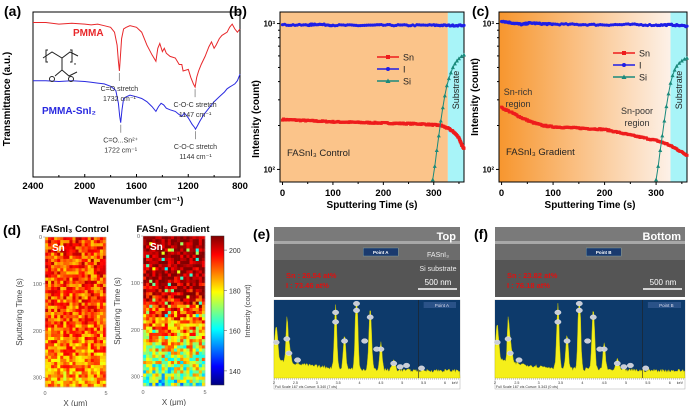 The image size is (693, 406). What do you see at coordinates (44, 394) in the screenshot?
I see `x-tick-label-d: 0` at bounding box center [44, 394].